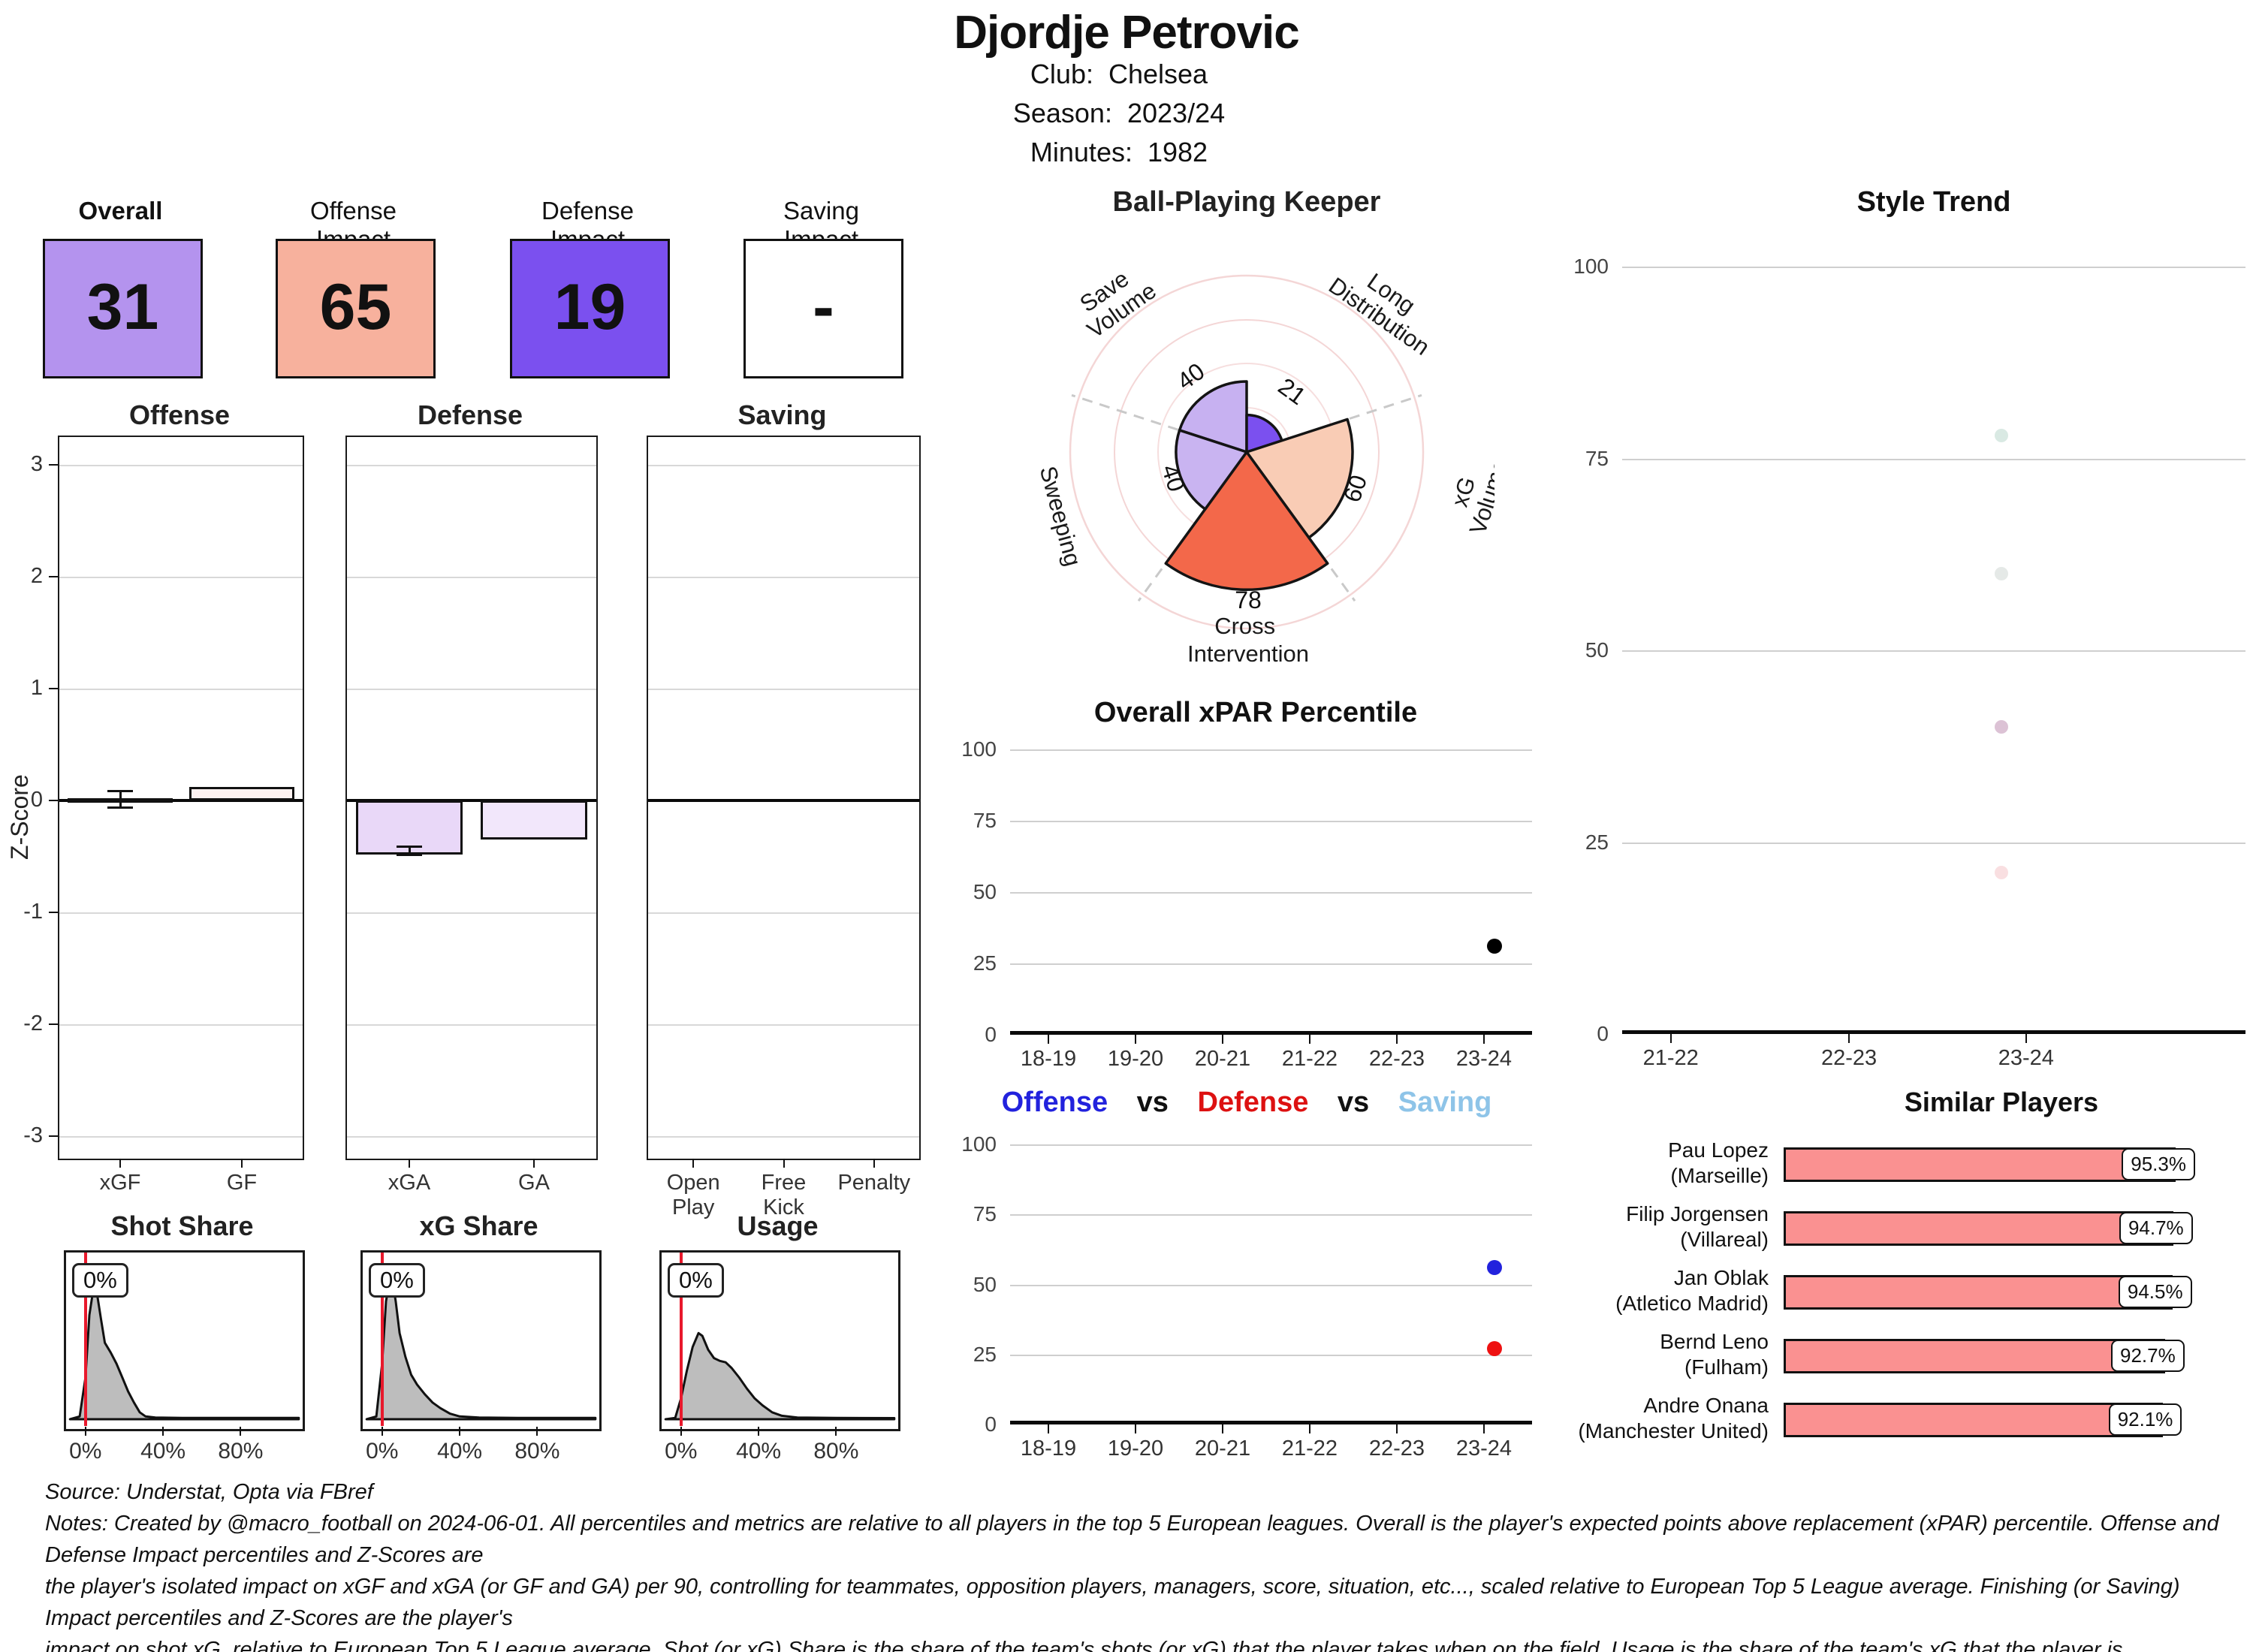 Image resolution: width=2253 pixels, height=1652 pixels. I want to click on shot-share-density, so click(184, 1355).